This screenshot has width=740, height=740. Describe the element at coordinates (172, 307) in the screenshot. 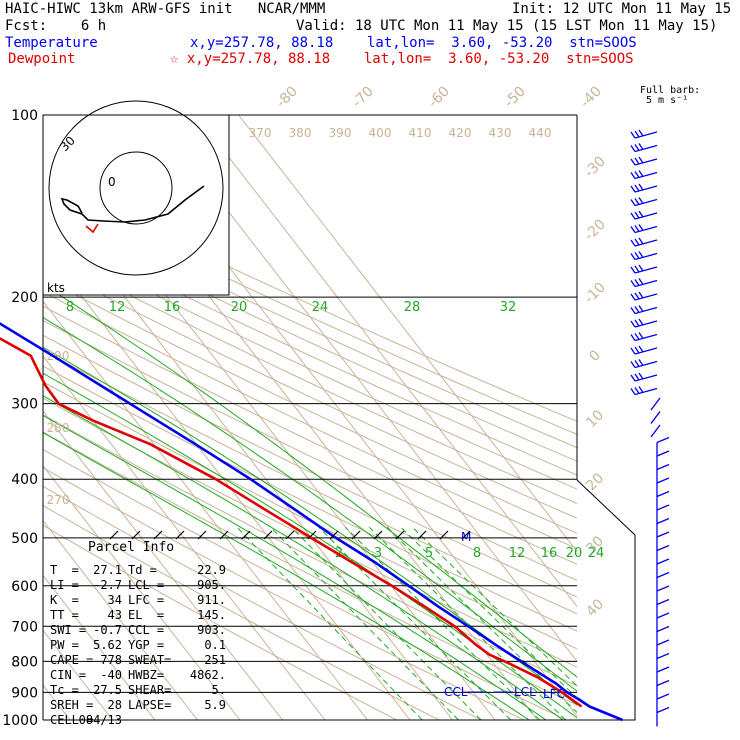

I see `moist-adiabat-label: 16` at that location.